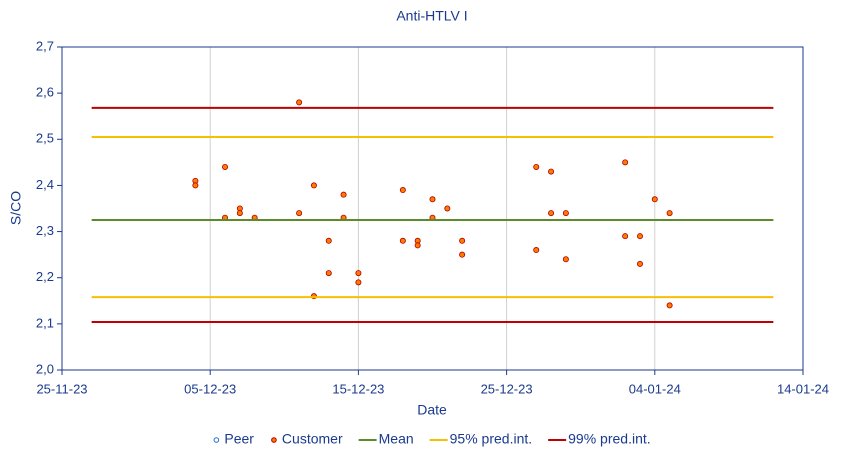 The image size is (843, 459). I want to click on y-tick-label: 2,2, so click(45, 276).